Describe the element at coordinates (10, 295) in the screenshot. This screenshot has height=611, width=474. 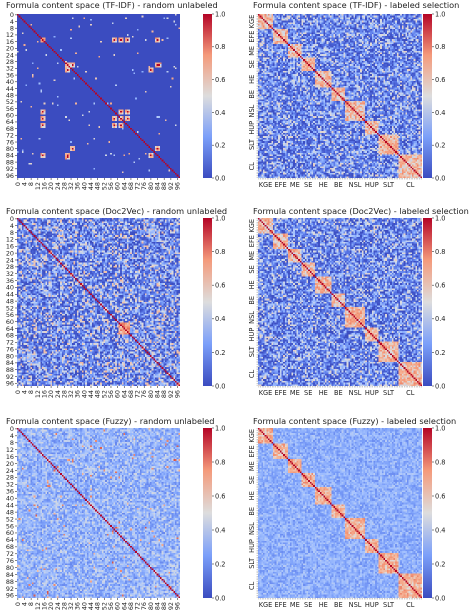
I see `y-tick-label: 44` at that location.